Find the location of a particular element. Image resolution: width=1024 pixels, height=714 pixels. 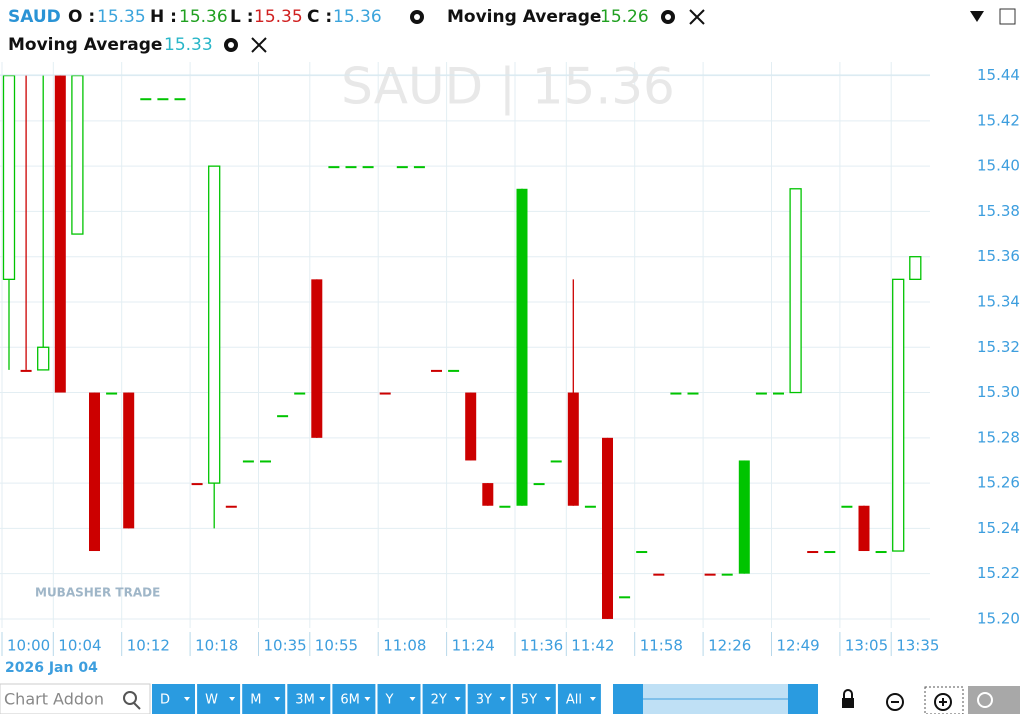

period-label: D is located at coordinates (165, 700).